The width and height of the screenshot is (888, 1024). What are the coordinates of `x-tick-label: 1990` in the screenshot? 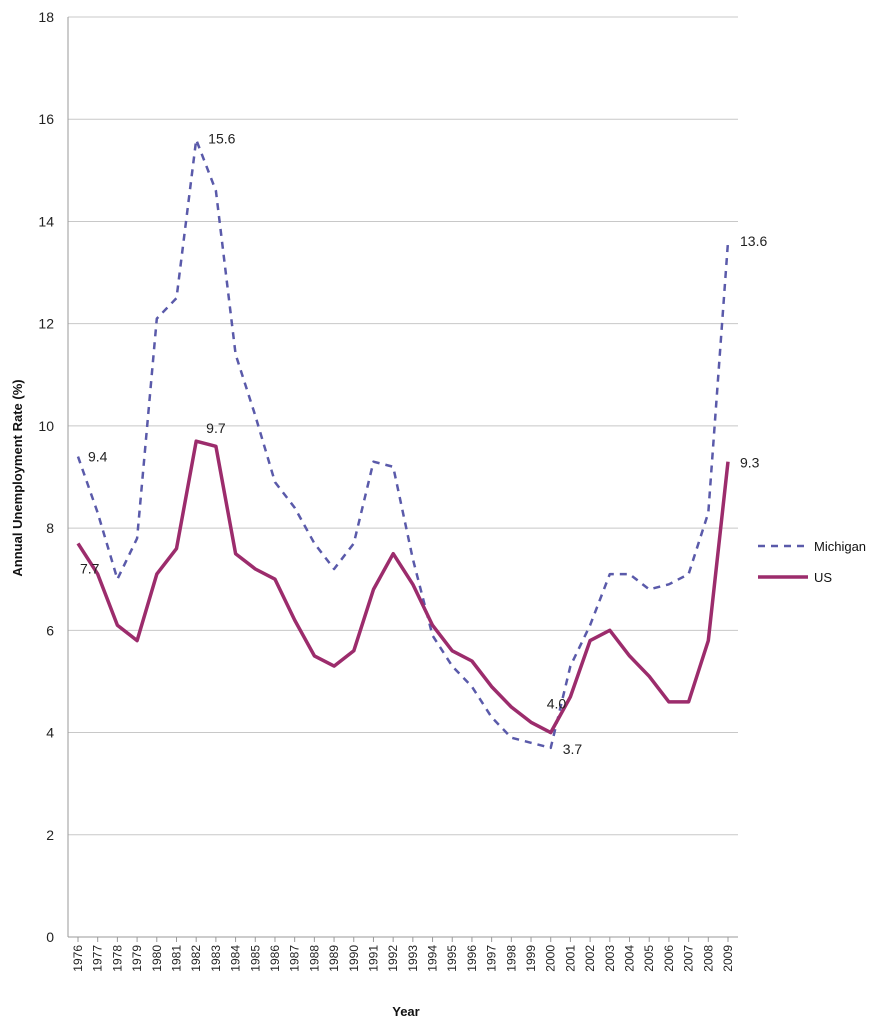 It's located at (354, 958).